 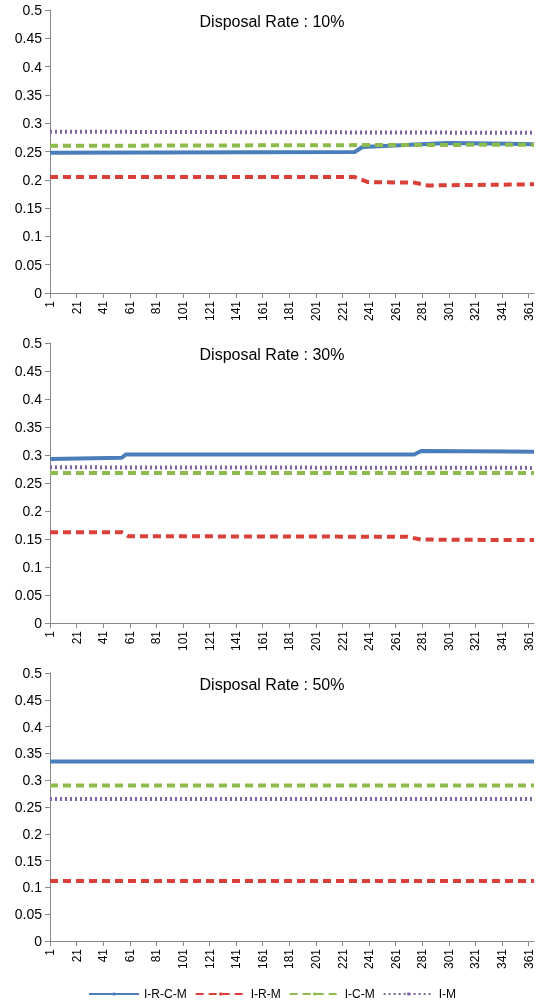 What do you see at coordinates (272, 354) in the screenshot?
I see `chart-title: Disposal Rate : 30%` at bounding box center [272, 354].